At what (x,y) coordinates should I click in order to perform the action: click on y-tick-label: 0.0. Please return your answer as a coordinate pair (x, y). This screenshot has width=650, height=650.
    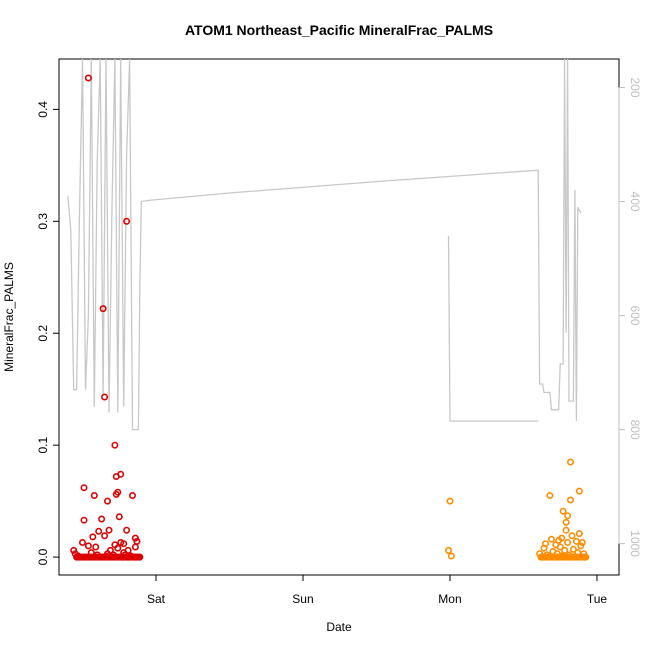
    Looking at the image, I should click on (43, 556).